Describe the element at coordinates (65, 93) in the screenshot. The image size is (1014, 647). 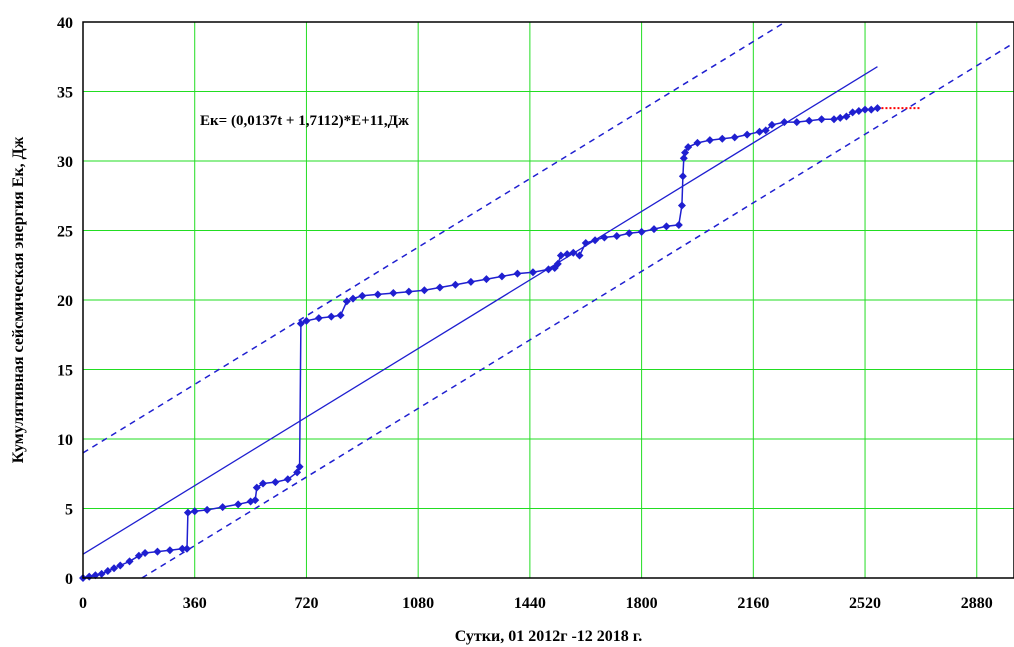
I see `y-tick-label: 35` at that location.